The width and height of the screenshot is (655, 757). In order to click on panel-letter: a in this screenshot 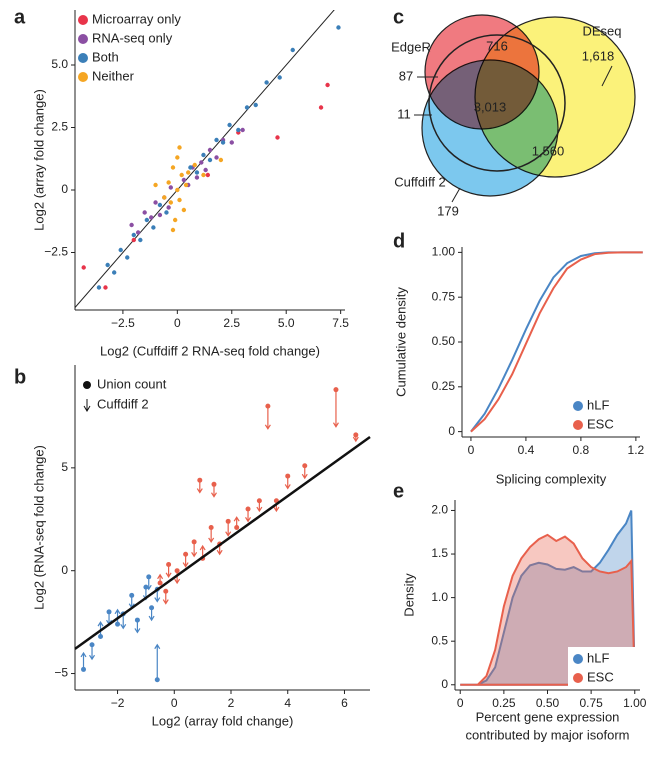, I will do `click(20, 17)`.